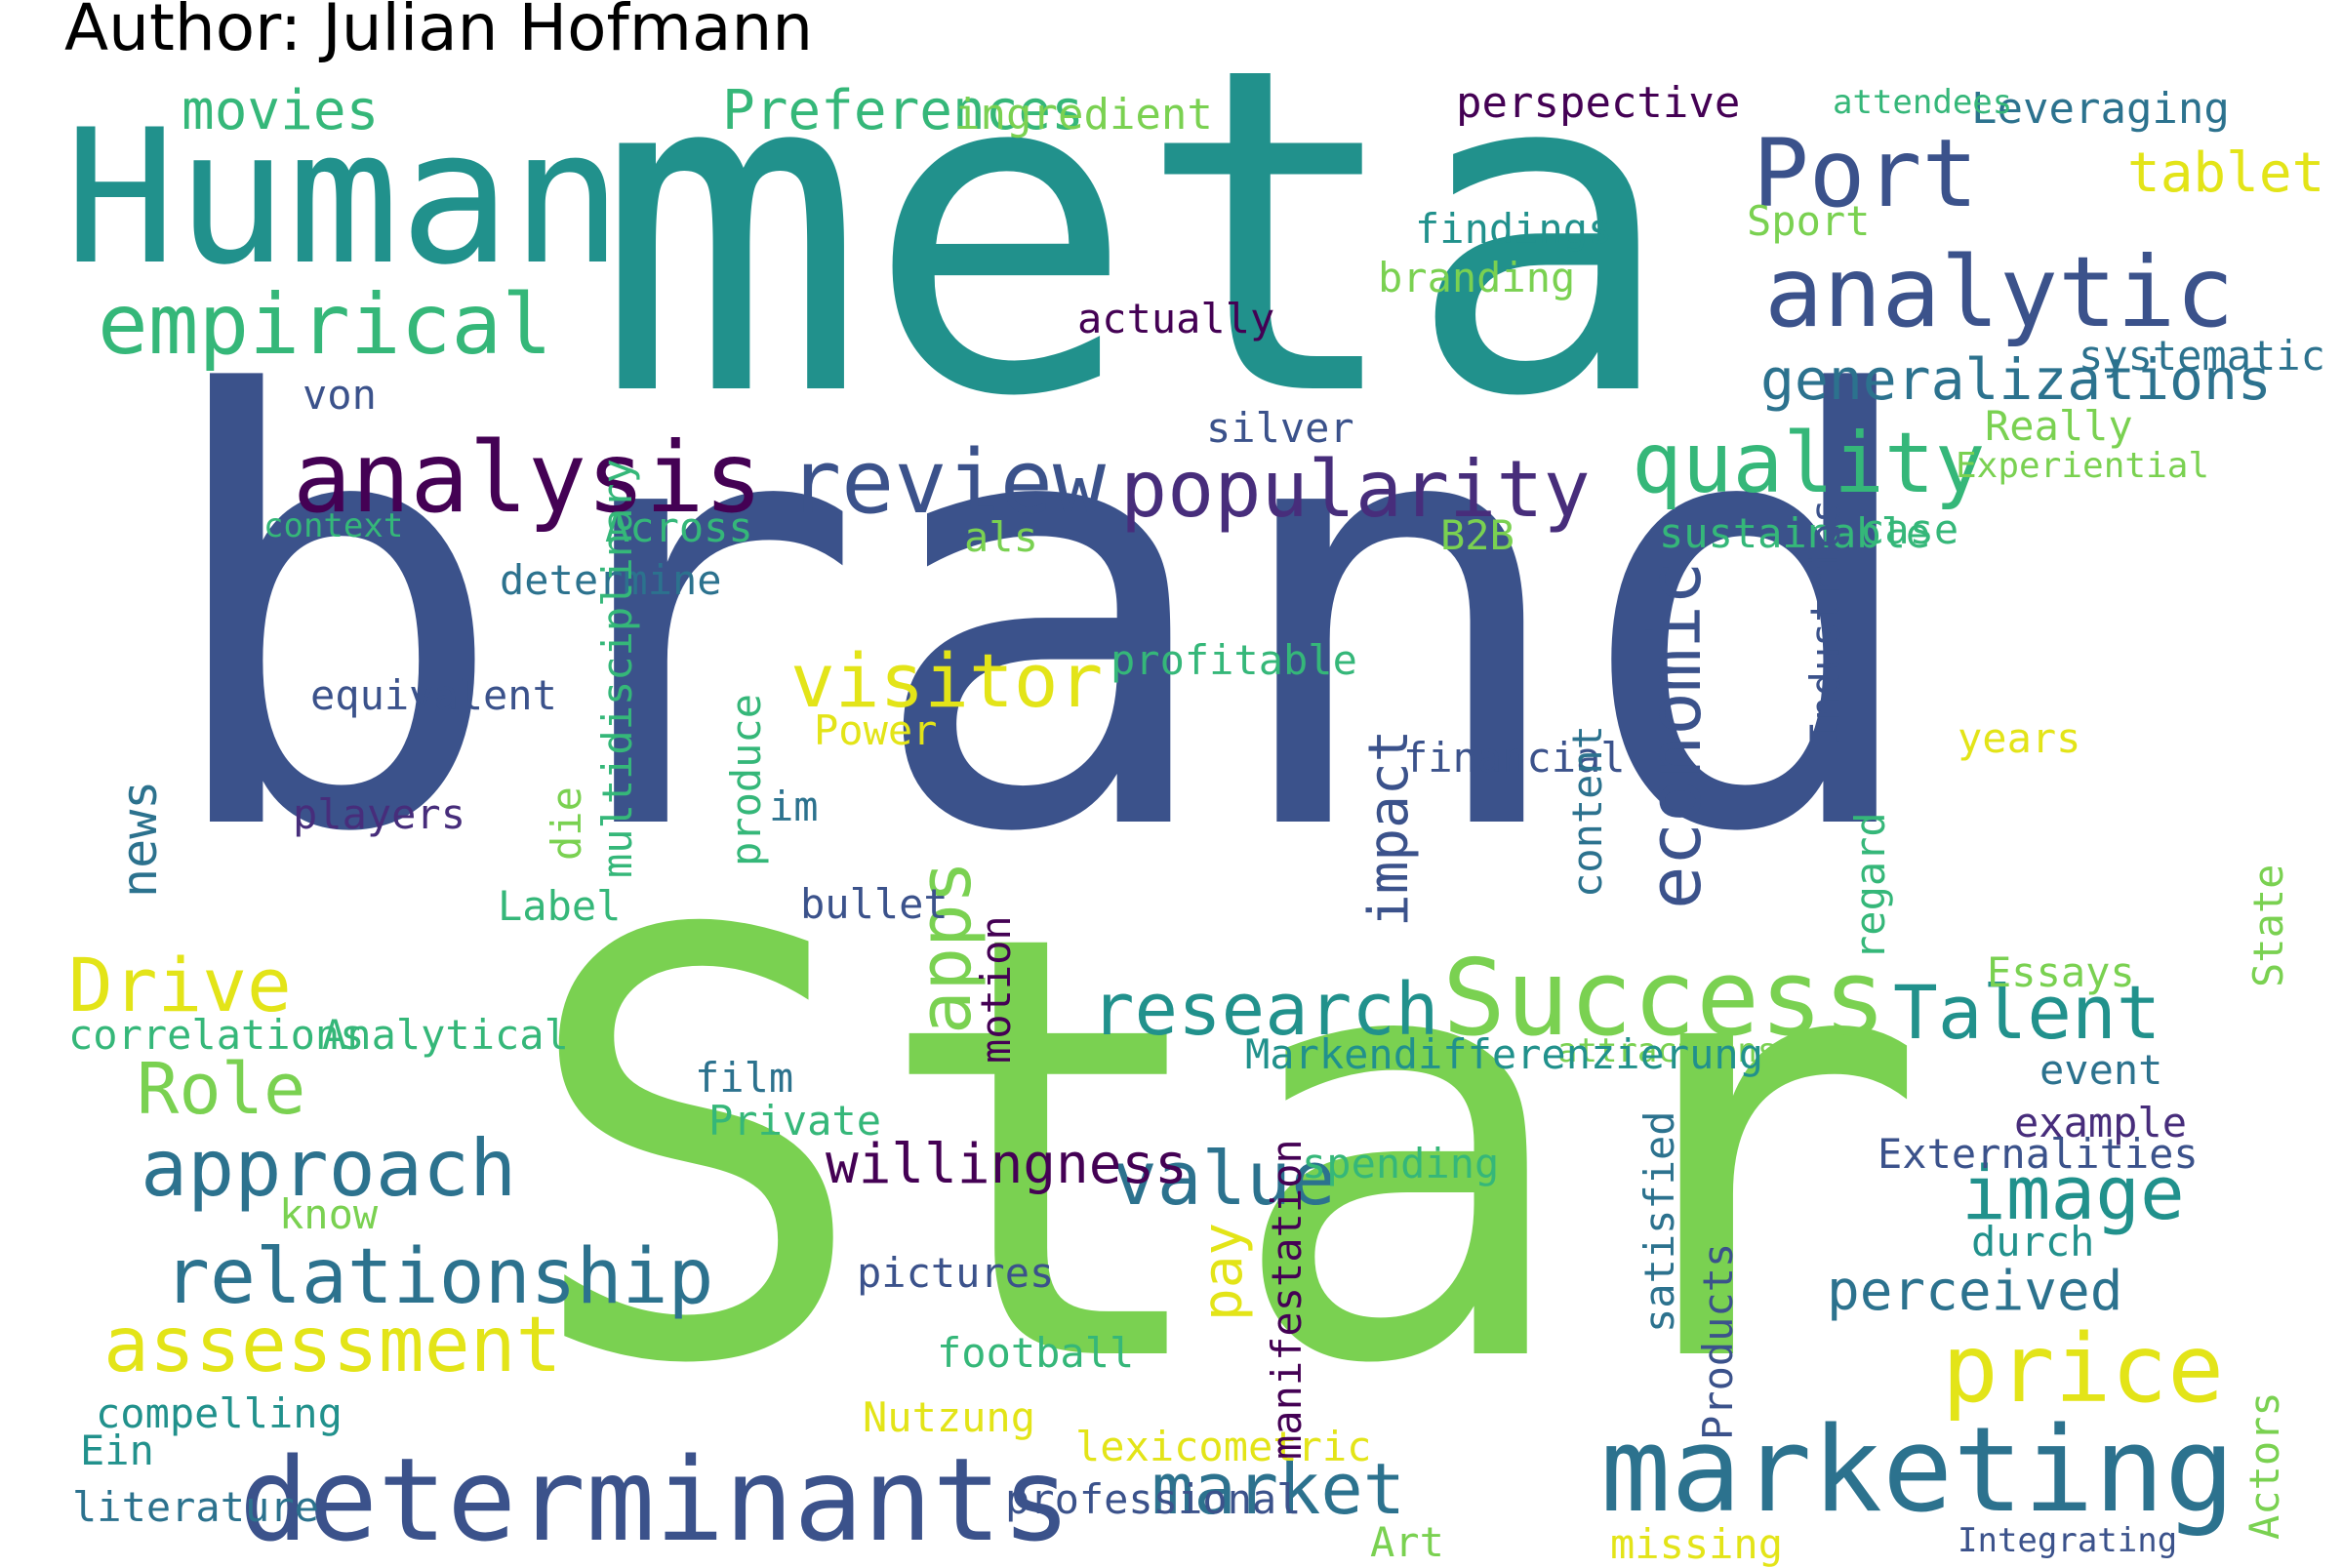 The image size is (2342, 1568). Describe the element at coordinates (439, 32) in the screenshot. I see `author-title: Author: Julian Hofmann` at that location.